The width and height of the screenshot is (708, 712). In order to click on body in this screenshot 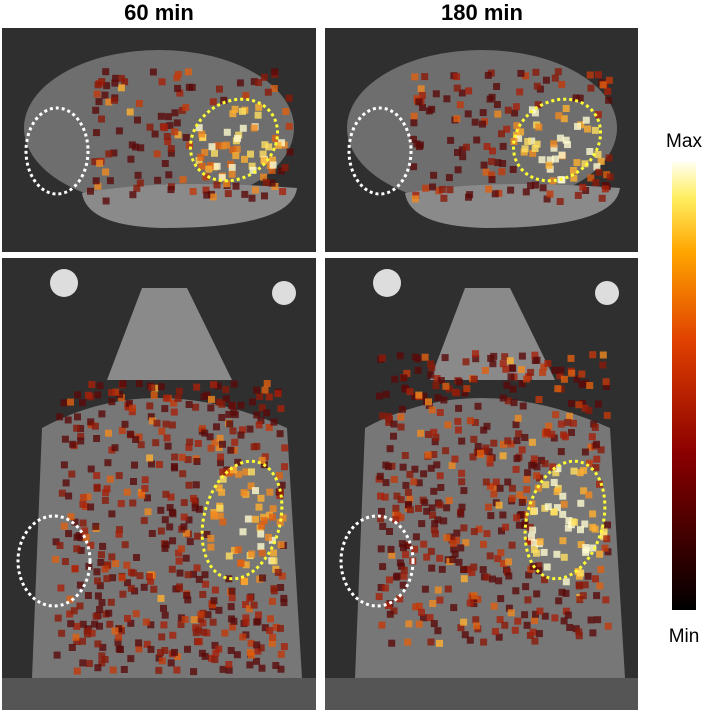, I will do `click(159, 128)`.